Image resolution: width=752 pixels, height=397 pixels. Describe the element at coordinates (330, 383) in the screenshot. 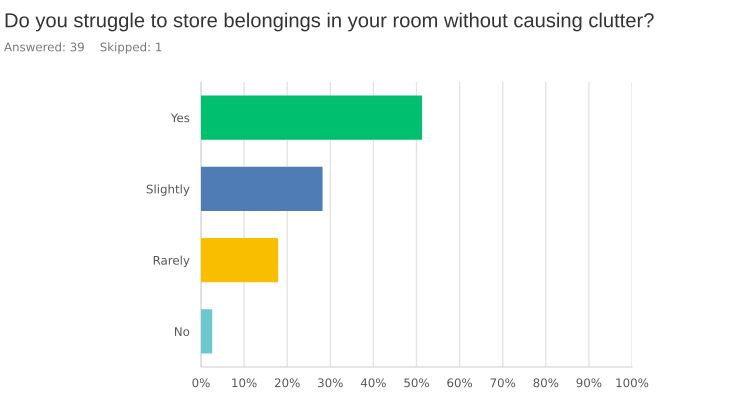

I see `x-tick-label: 30%` at that location.